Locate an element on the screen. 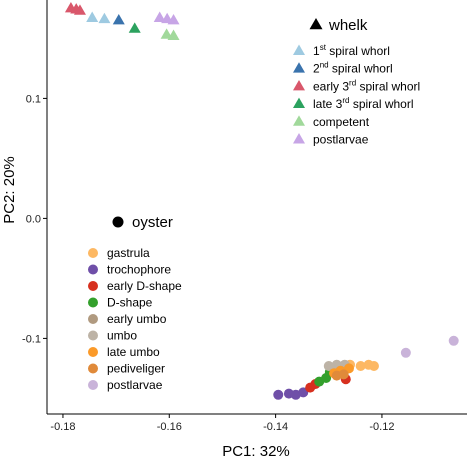 This screenshot has width=474, height=463. oyster-umbo-point is located at coordinates (328, 366).